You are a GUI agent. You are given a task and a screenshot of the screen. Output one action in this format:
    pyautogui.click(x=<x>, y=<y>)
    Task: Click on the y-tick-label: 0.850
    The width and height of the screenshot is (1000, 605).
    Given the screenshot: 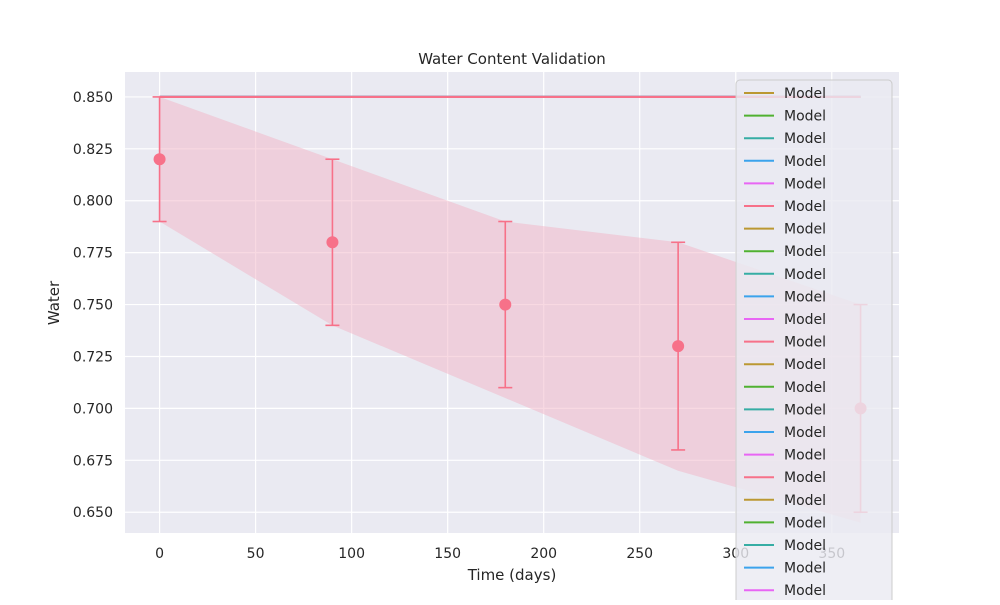 What is the action you would take?
    pyautogui.click(x=93, y=98)
    